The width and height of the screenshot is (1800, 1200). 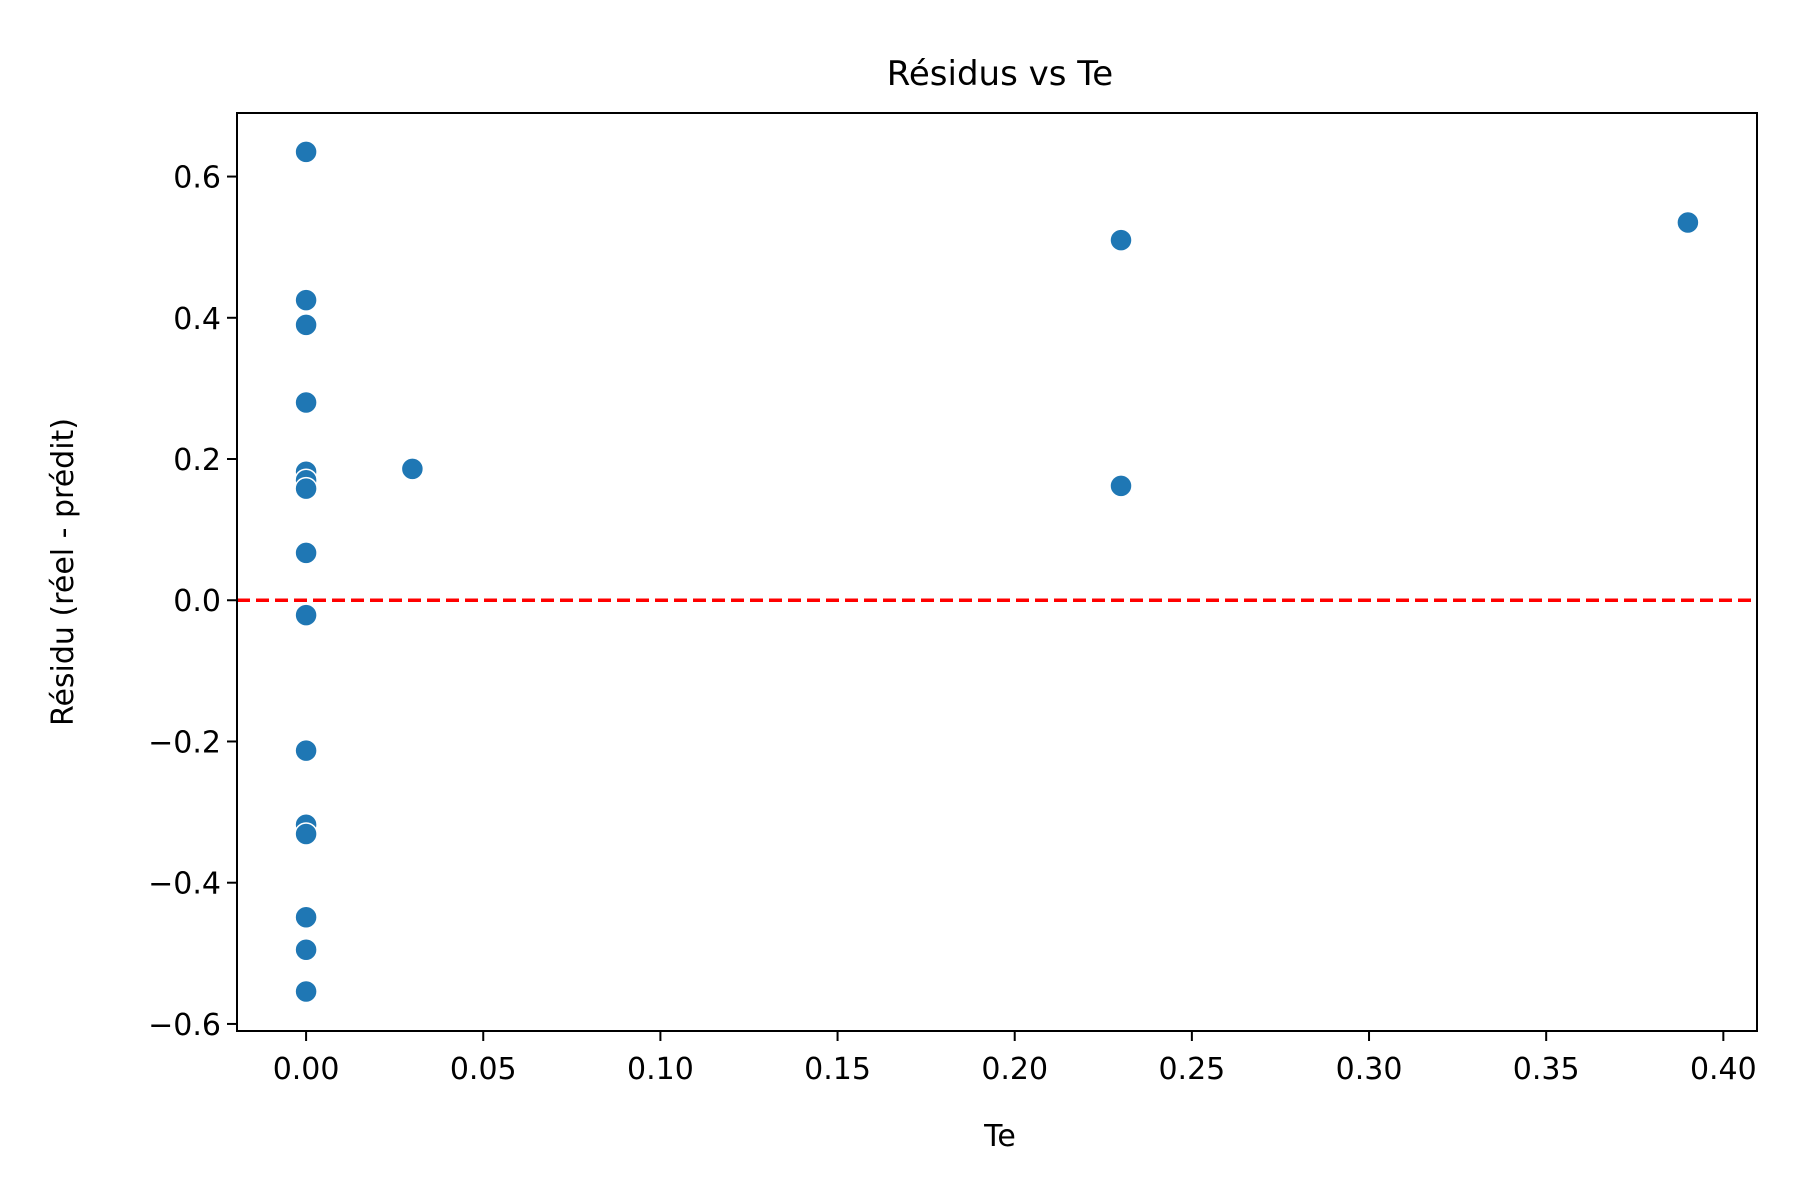 What do you see at coordinates (1546, 1069) in the screenshot?
I see `x-tick-label: 0.35` at bounding box center [1546, 1069].